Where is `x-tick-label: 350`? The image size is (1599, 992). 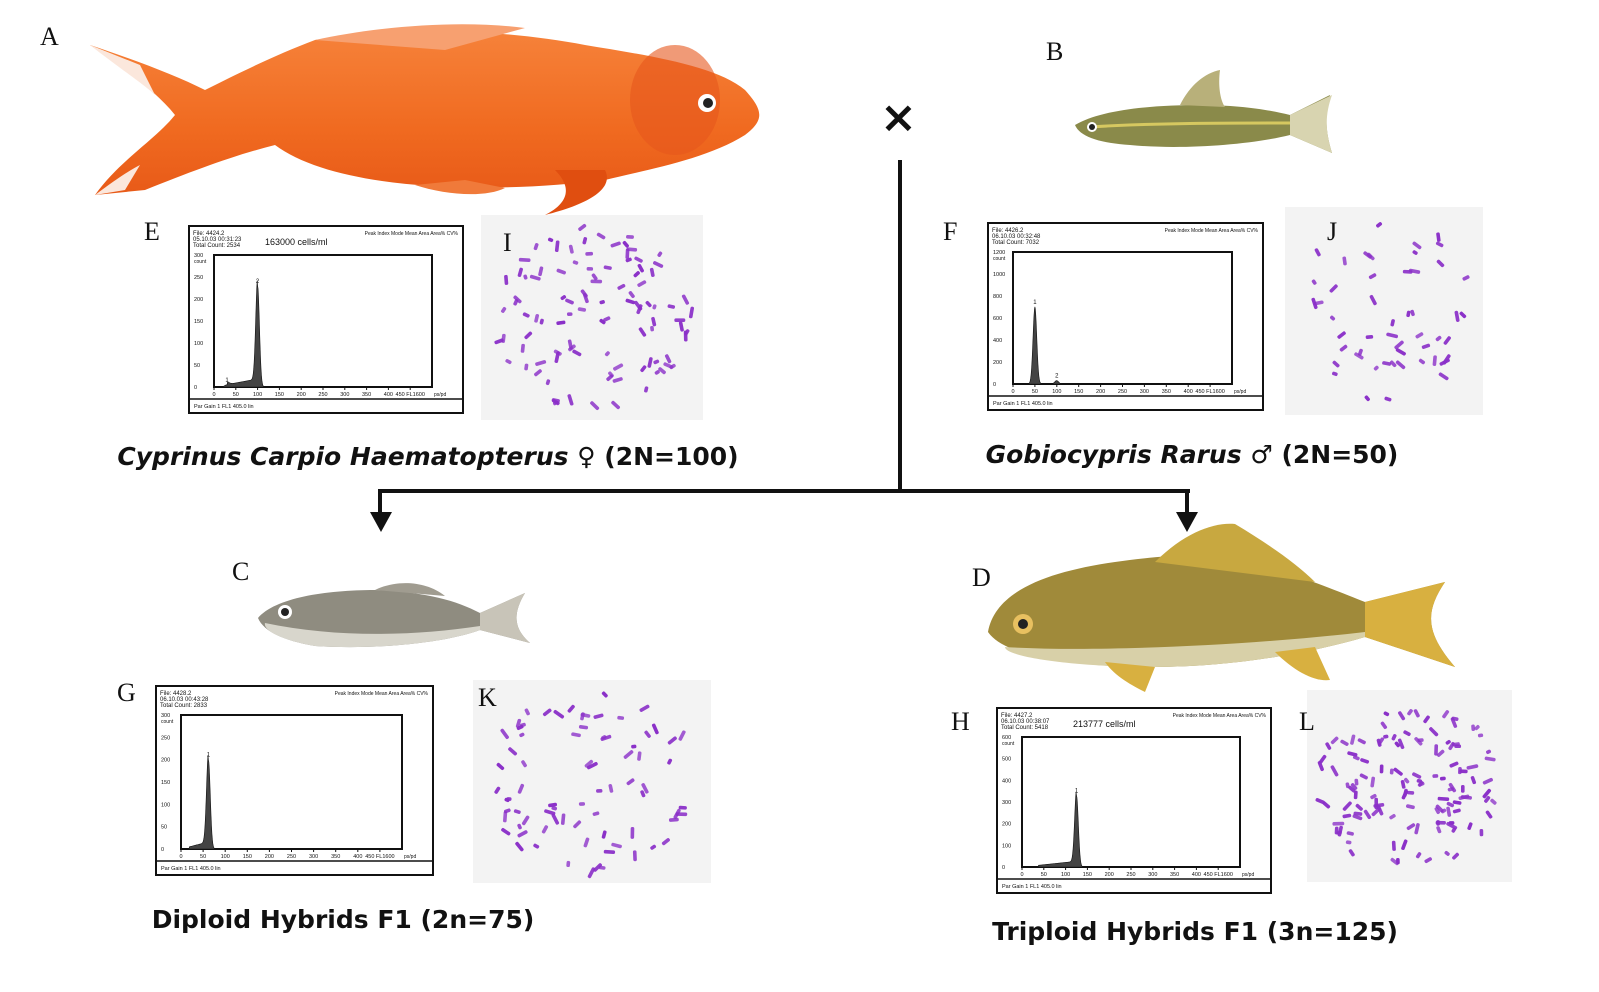
x-tick-label: 350 is located at coordinates (335, 857).